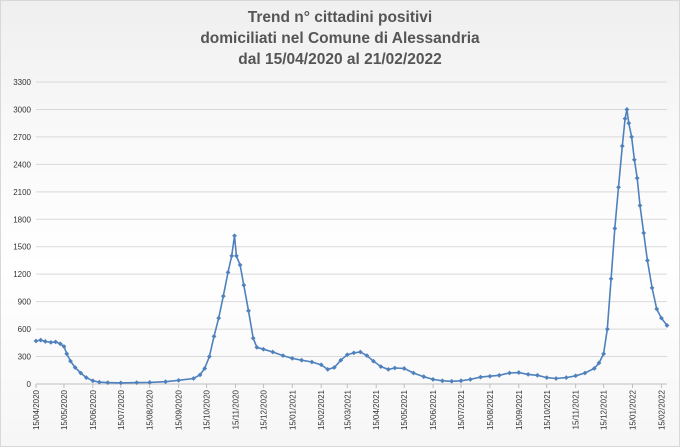 Image resolution: width=680 pixels, height=447 pixels. I want to click on x-tick-label: 15/08/2020, so click(150, 409).